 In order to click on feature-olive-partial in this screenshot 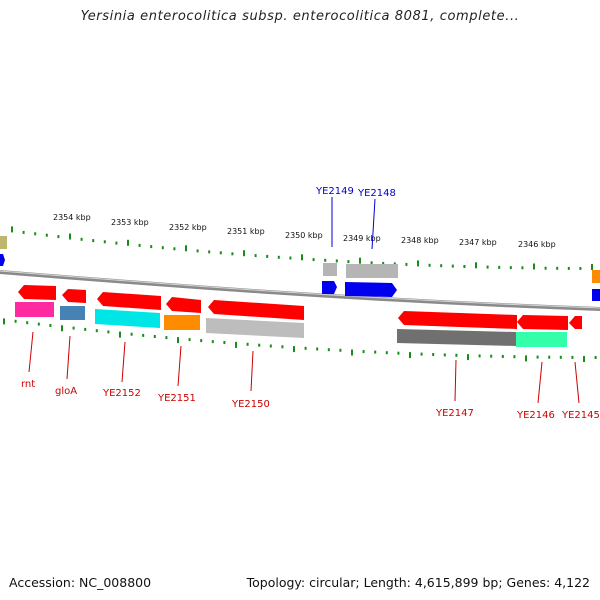, I will do `click(3, 242)`.